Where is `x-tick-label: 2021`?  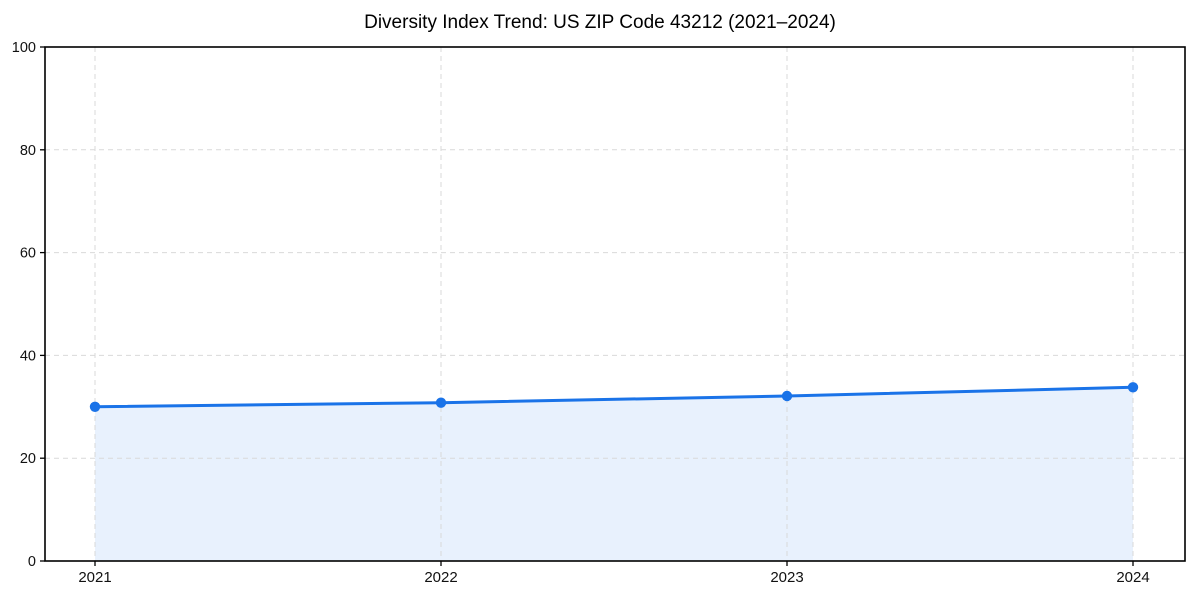 x-tick-label: 2021 is located at coordinates (94, 577).